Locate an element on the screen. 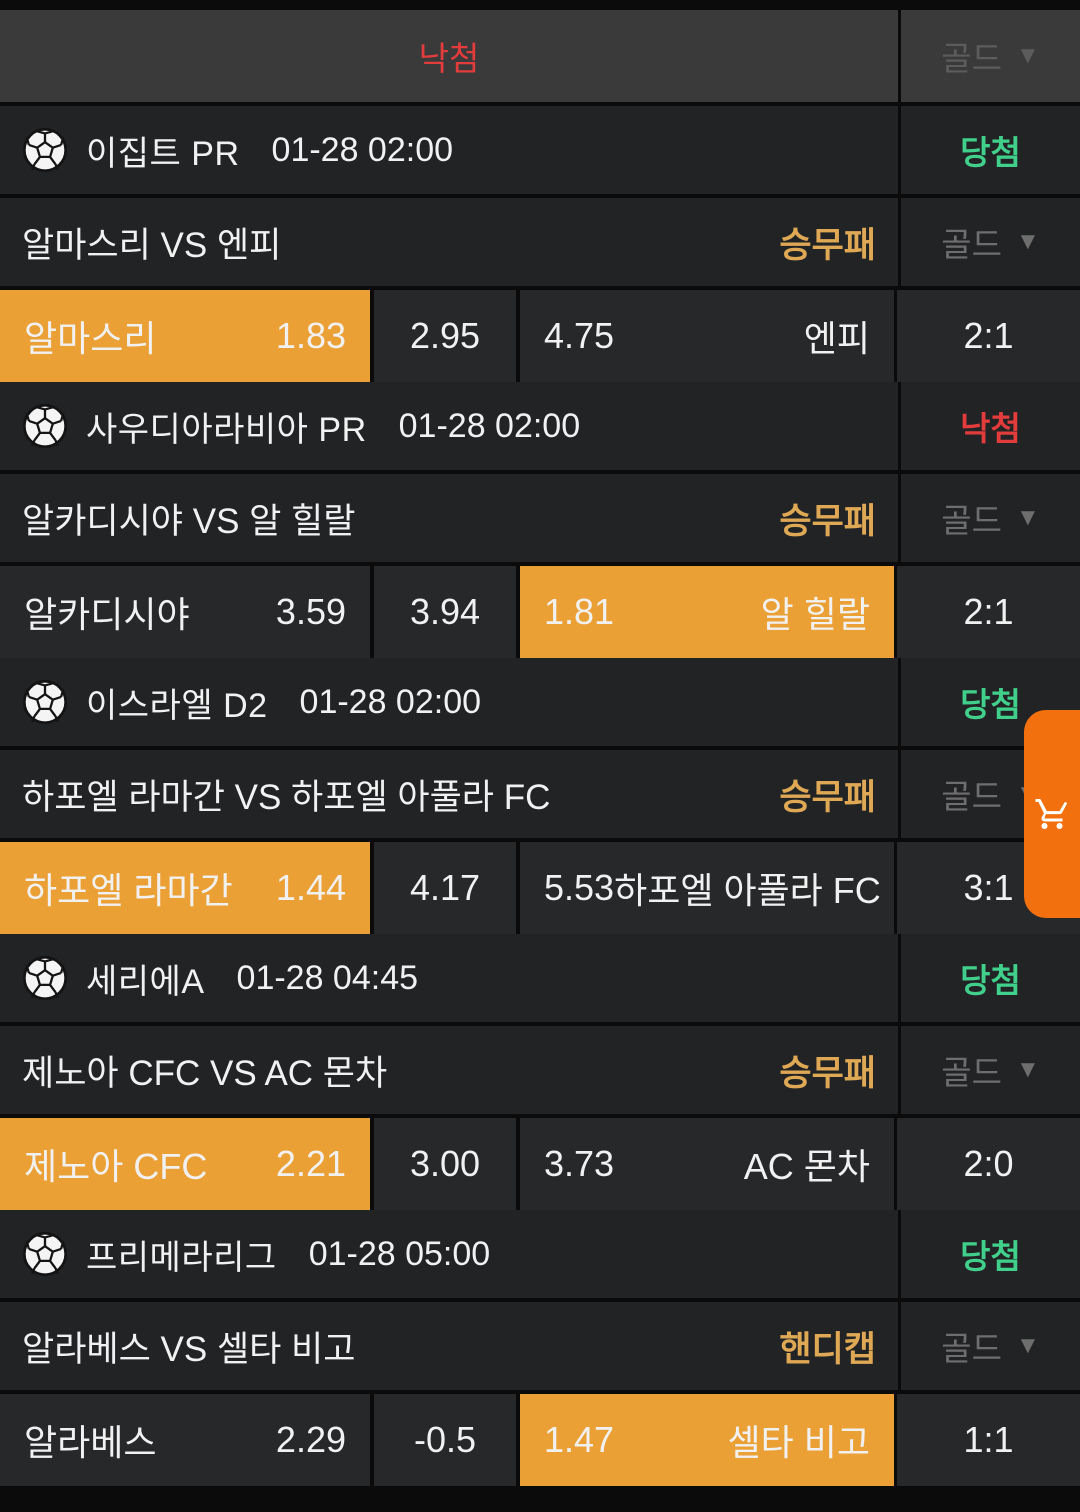 This screenshot has height=1512, width=1080. away-odds-cell: 4.75 엔피 is located at coordinates (708, 336).